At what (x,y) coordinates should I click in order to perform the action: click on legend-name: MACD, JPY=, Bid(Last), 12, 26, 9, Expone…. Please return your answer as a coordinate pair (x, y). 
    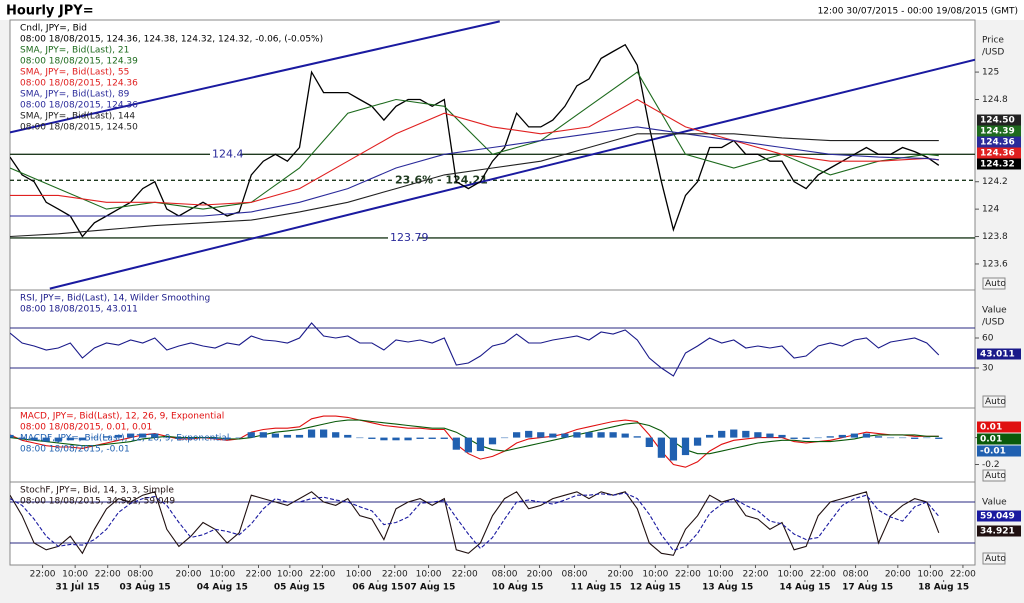
    Looking at the image, I should click on (122, 417).